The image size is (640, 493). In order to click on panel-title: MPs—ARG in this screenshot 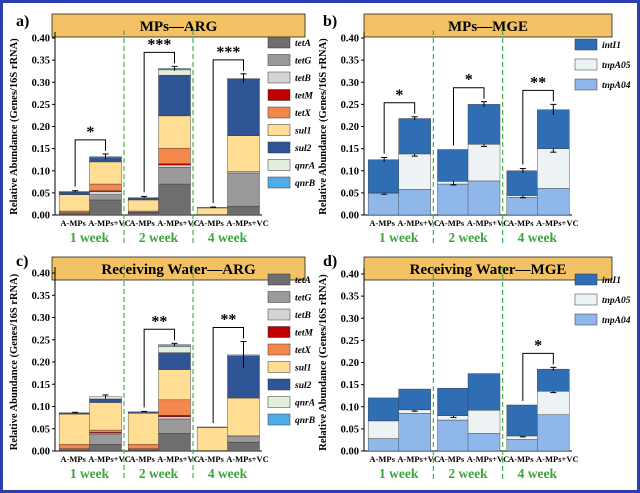, I will do `click(179, 27)`.